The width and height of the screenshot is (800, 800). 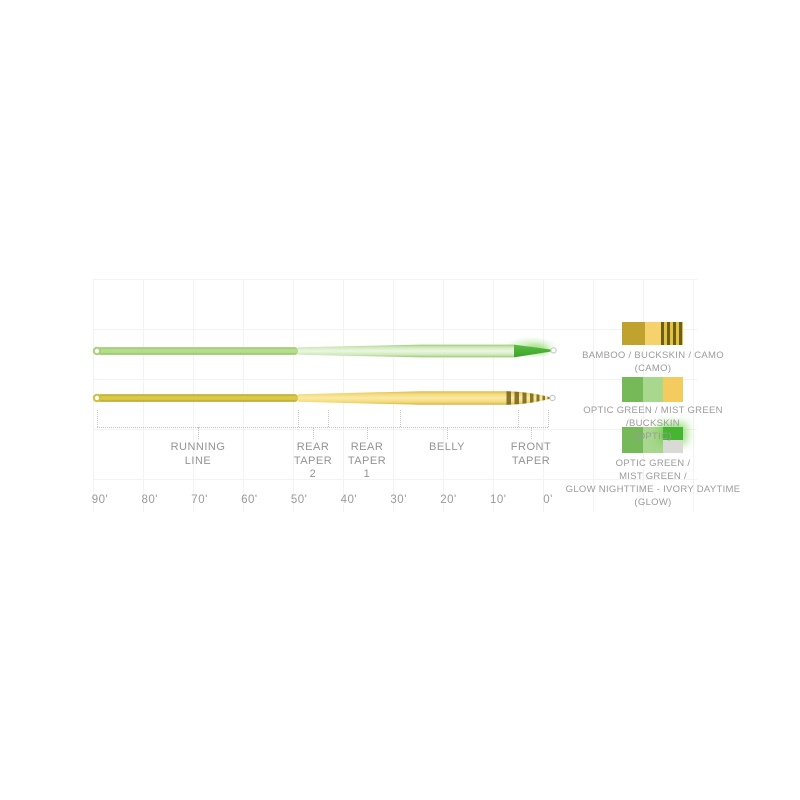 What do you see at coordinates (198, 454) in the screenshot?
I see `section-label: RUNNING LINE` at bounding box center [198, 454].